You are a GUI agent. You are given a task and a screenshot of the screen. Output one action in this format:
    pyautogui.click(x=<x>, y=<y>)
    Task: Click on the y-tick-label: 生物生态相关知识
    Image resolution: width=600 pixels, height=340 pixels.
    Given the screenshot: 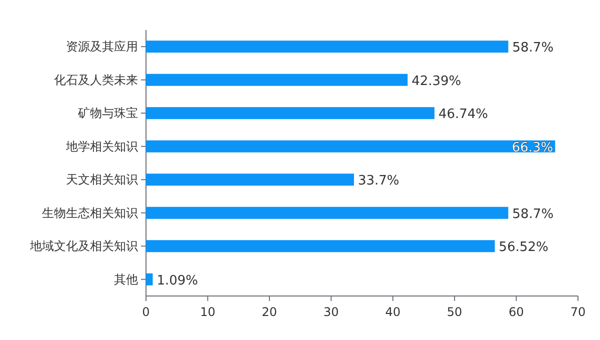 What is the action you would take?
    pyautogui.click(x=90, y=213)
    